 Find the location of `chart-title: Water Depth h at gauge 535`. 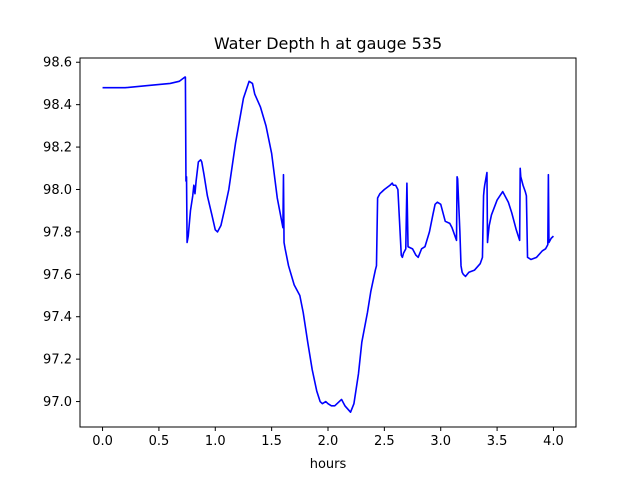

chart-title: Water Depth h at gauge 535 is located at coordinates (328, 43).